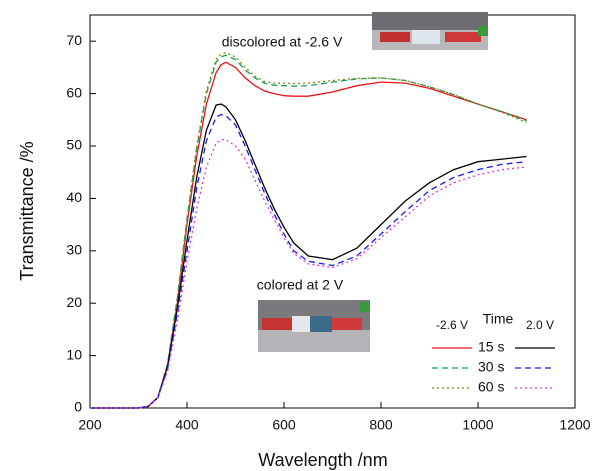 Image resolution: width=593 pixels, height=471 pixels. What do you see at coordinates (74, 197) in the screenshot?
I see `y-tick-label: 40` at bounding box center [74, 197].